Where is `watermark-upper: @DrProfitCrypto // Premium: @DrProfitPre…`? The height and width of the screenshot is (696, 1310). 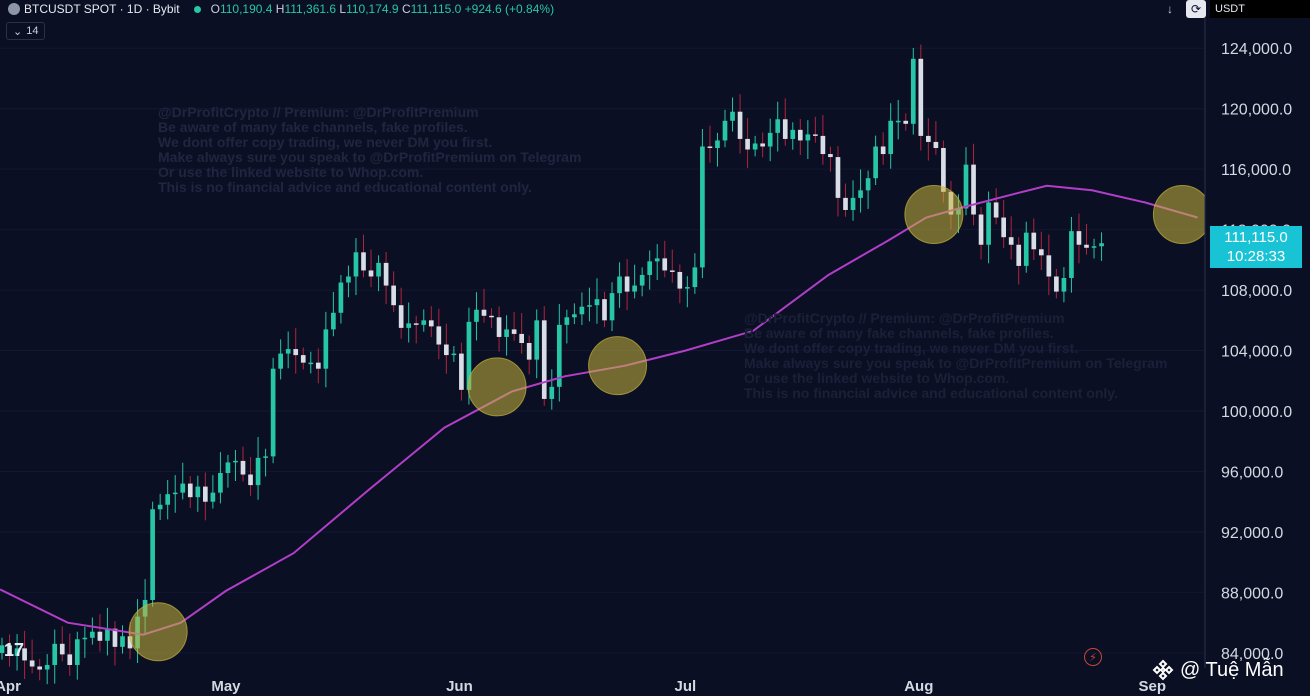
watermark-upper: @DrProfitCrypto // Premium: @DrProfitPre… is located at coordinates (369, 150).